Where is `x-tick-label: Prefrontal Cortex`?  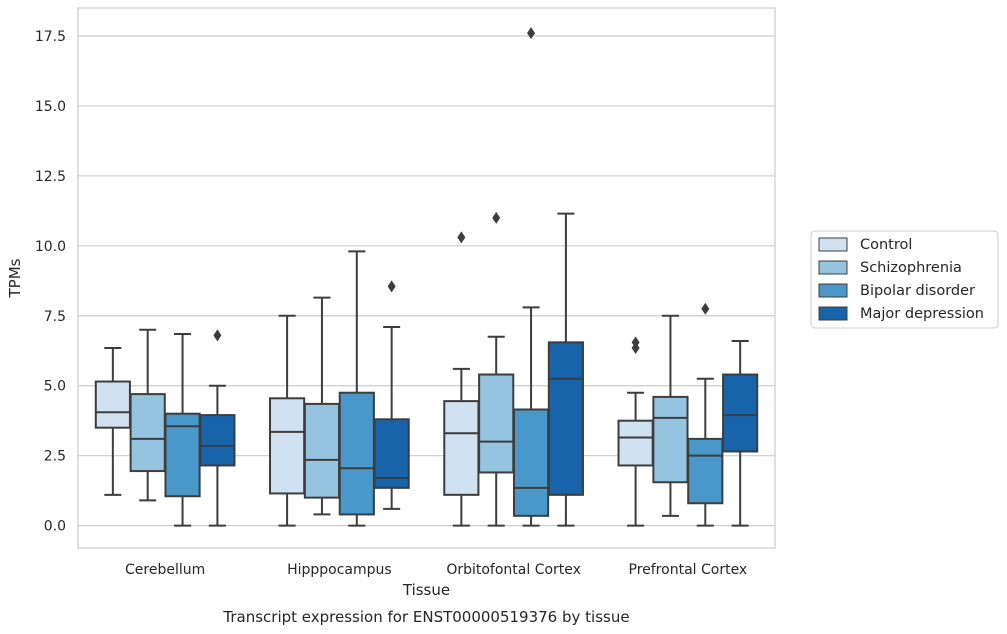
x-tick-label: Prefrontal Cortex is located at coordinates (688, 570).